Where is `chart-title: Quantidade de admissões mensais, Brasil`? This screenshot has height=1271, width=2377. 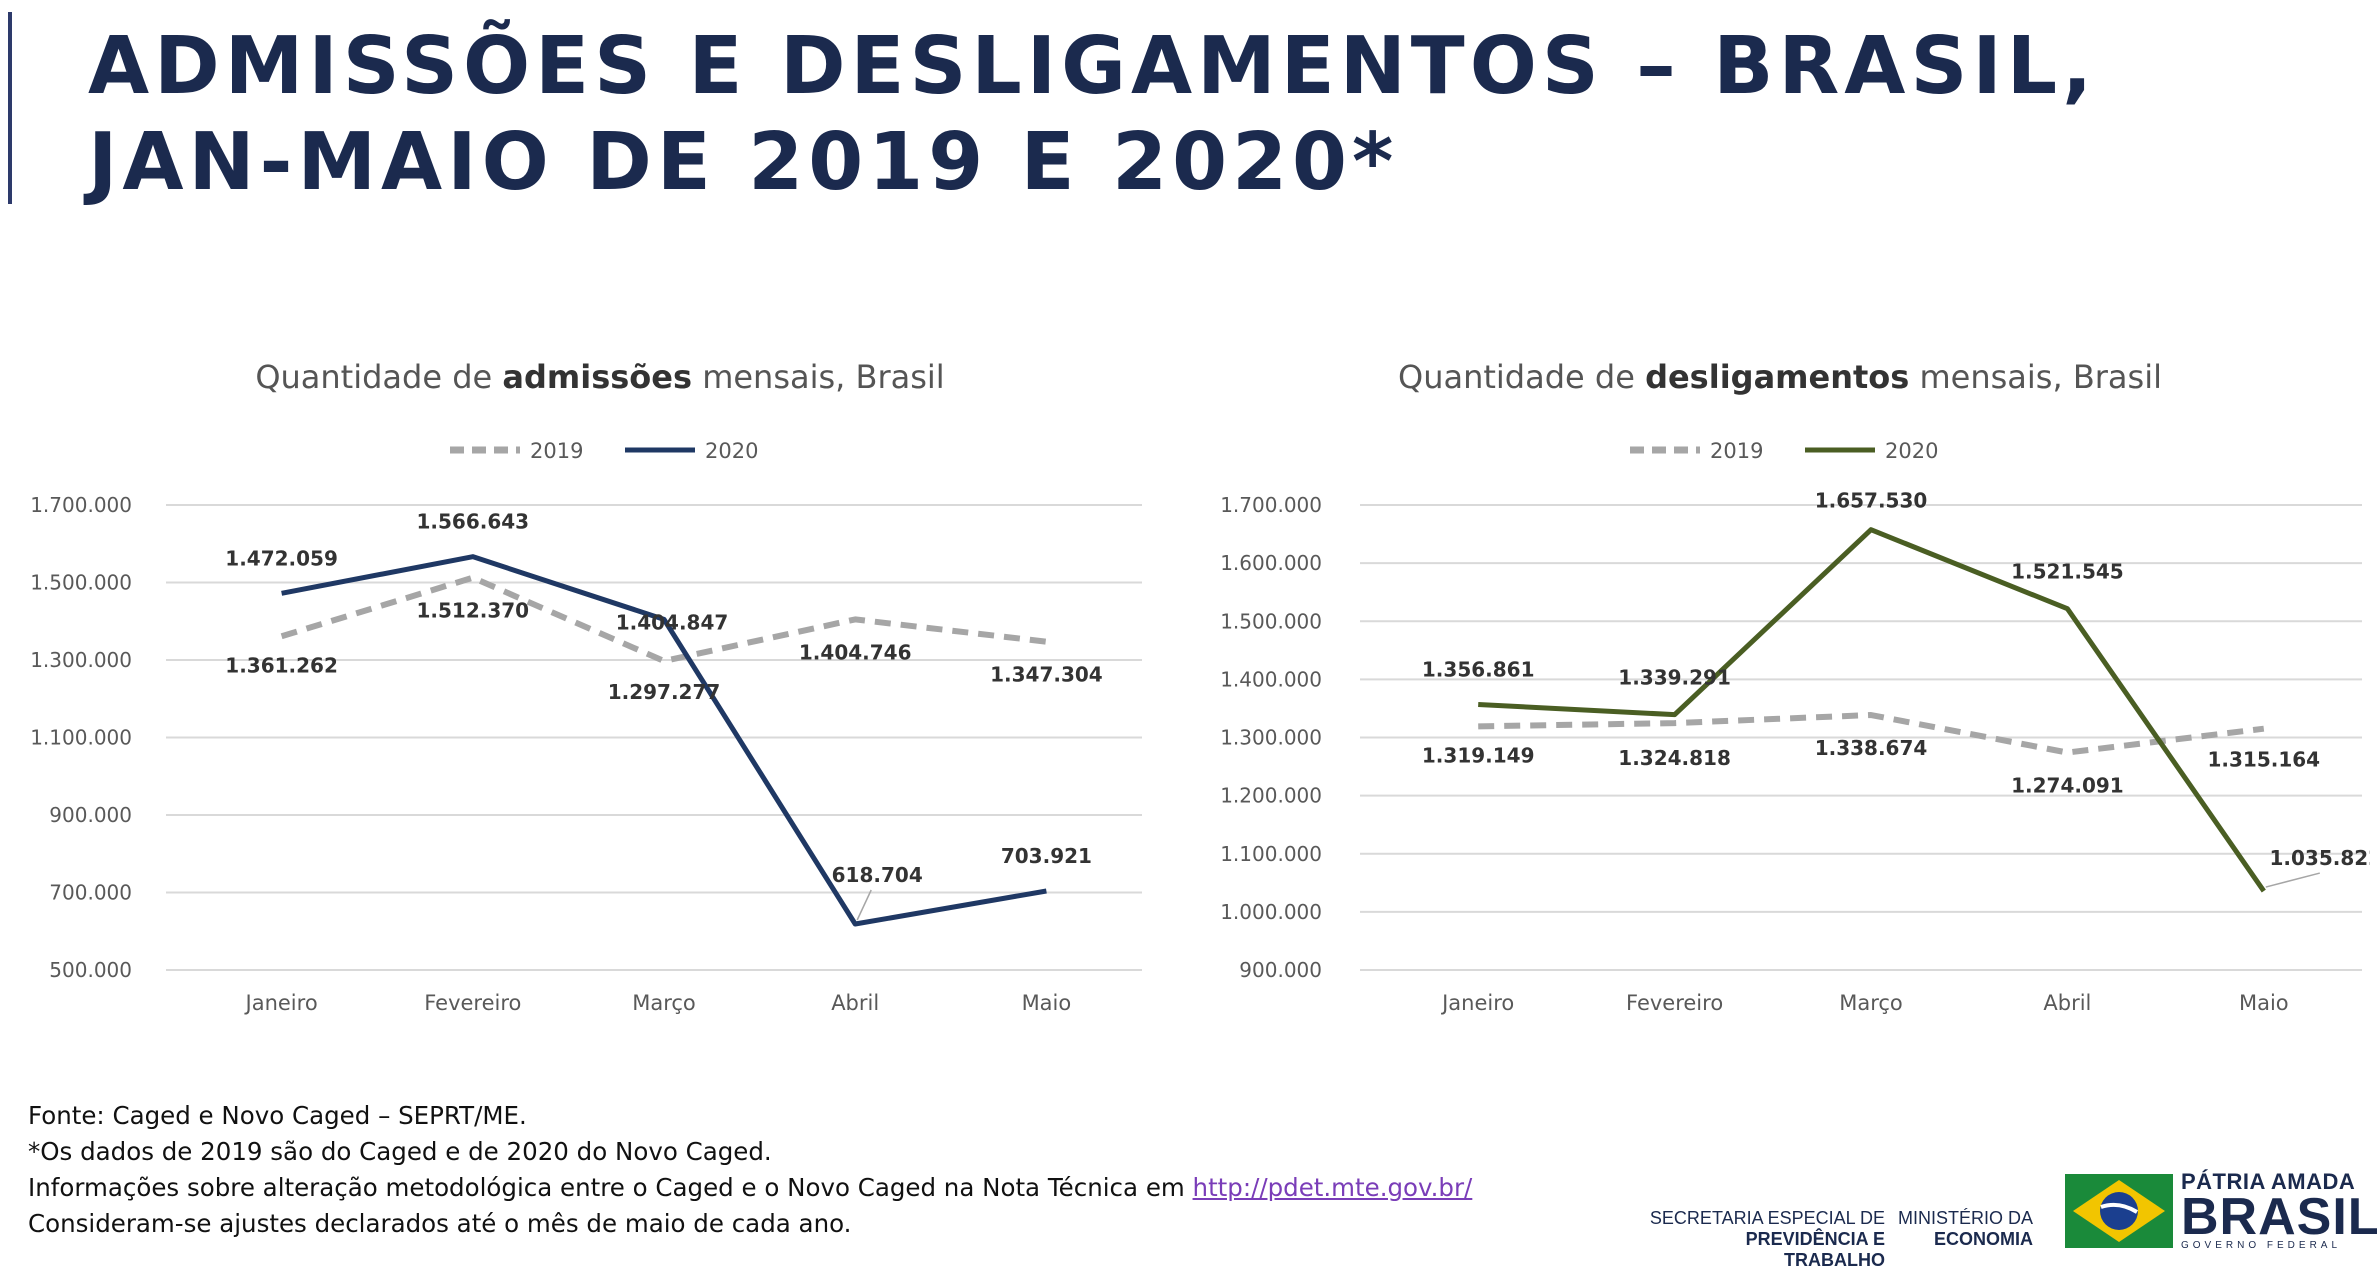 chart-title: Quantidade de admissões mensais, Brasil is located at coordinates (599, 377).